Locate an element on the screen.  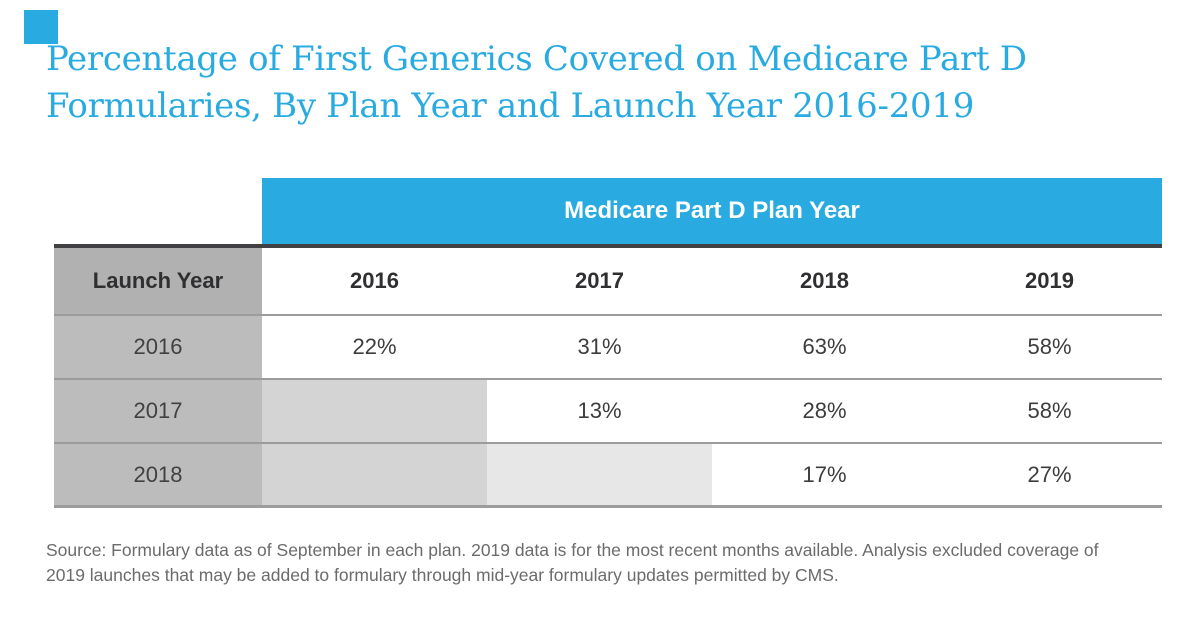
col-header-2018: 2018 is located at coordinates (824, 281).